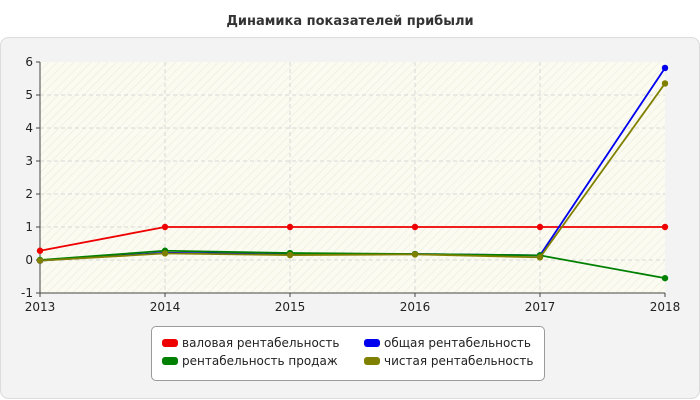 The width and height of the screenshot is (700, 400). What do you see at coordinates (290, 307) in the screenshot?
I see `x-tick-label: 2015` at bounding box center [290, 307].